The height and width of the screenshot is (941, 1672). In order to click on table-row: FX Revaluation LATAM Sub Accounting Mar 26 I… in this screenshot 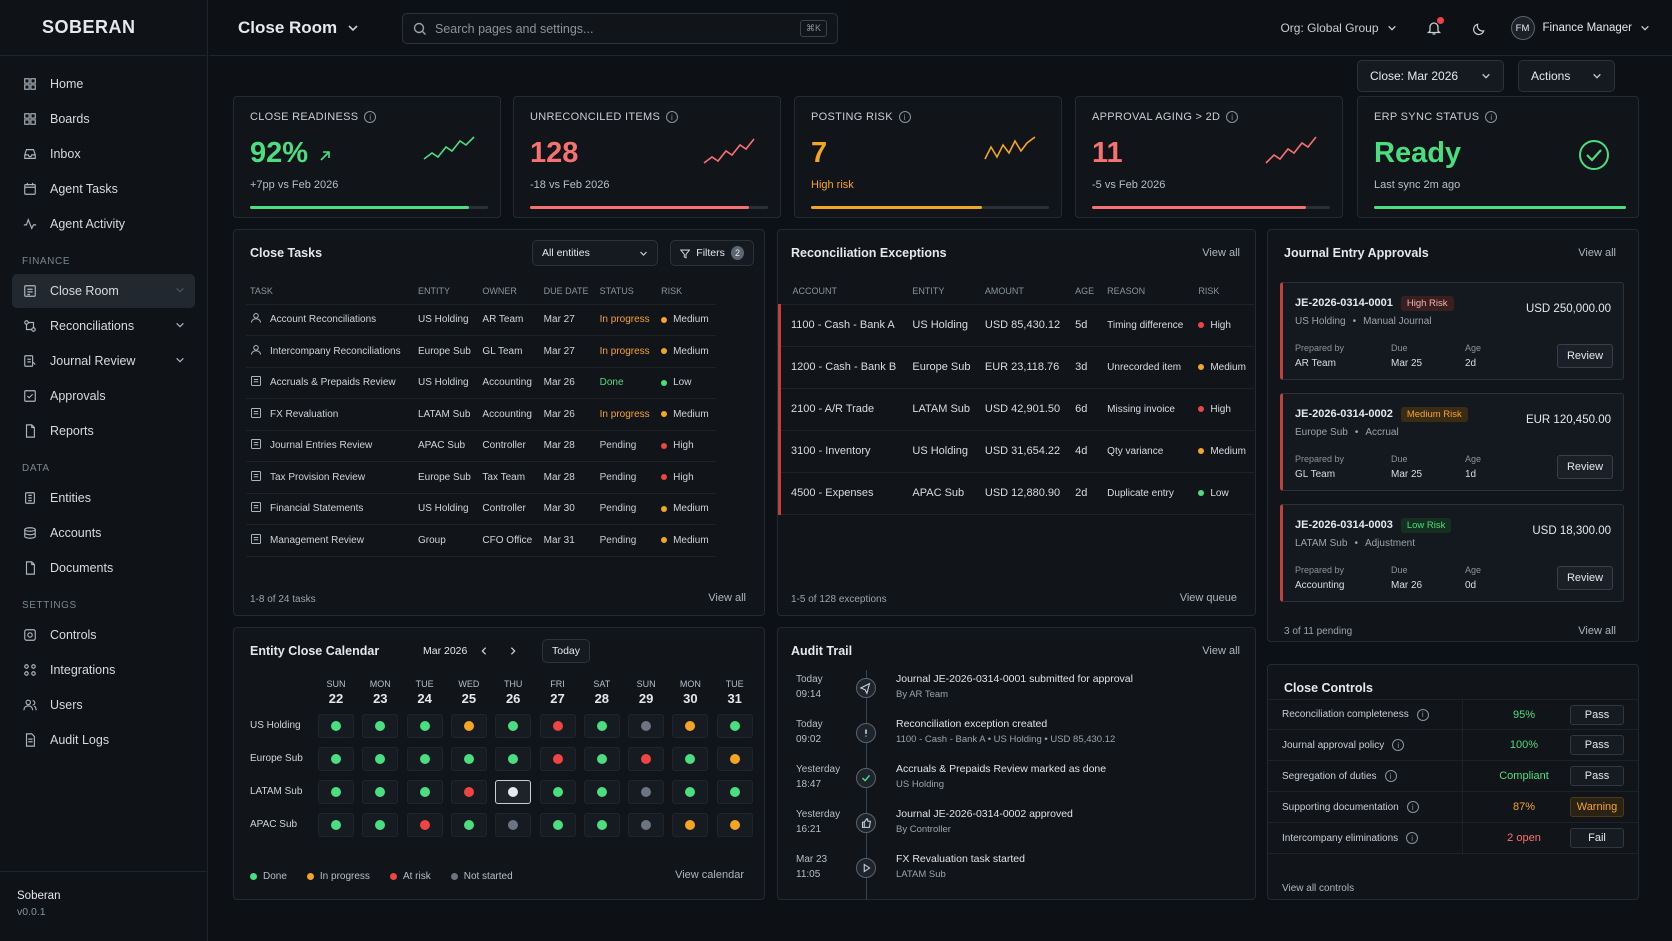, I will do `click(481, 414)`.